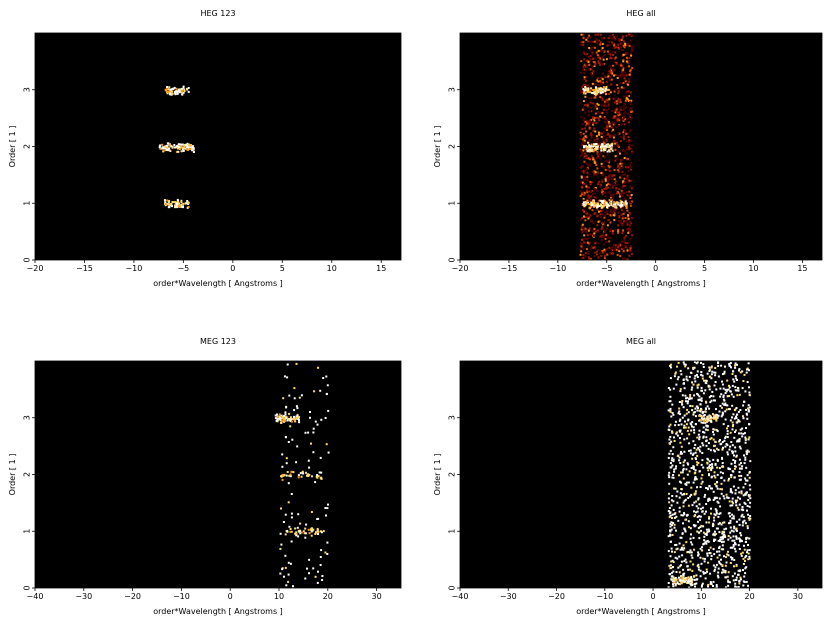 The width and height of the screenshot is (836, 627). Describe the element at coordinates (35, 596) in the screenshot. I see `x-tick-label: −40` at that location.